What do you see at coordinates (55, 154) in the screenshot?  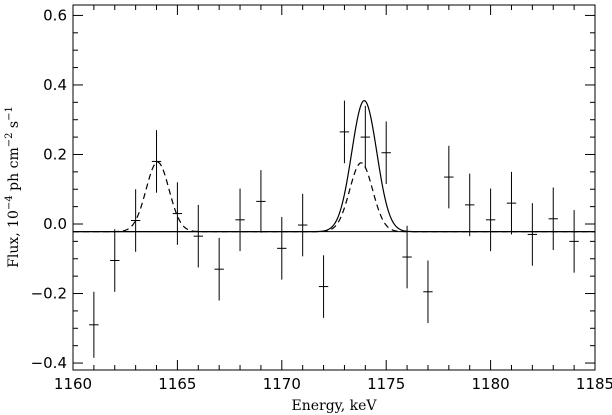 I see `y-tick-label: 0.2` at bounding box center [55, 154].